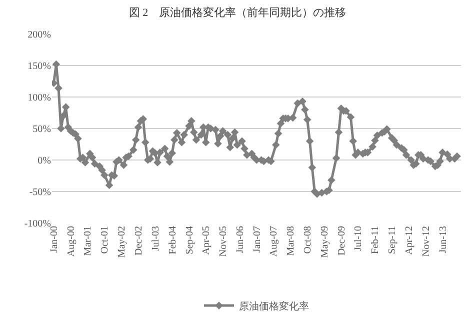 This screenshot has height=332, width=475. Describe the element at coordinates (291, 241) in the screenshot. I see `x-tick-label: Mar-08` at that location.